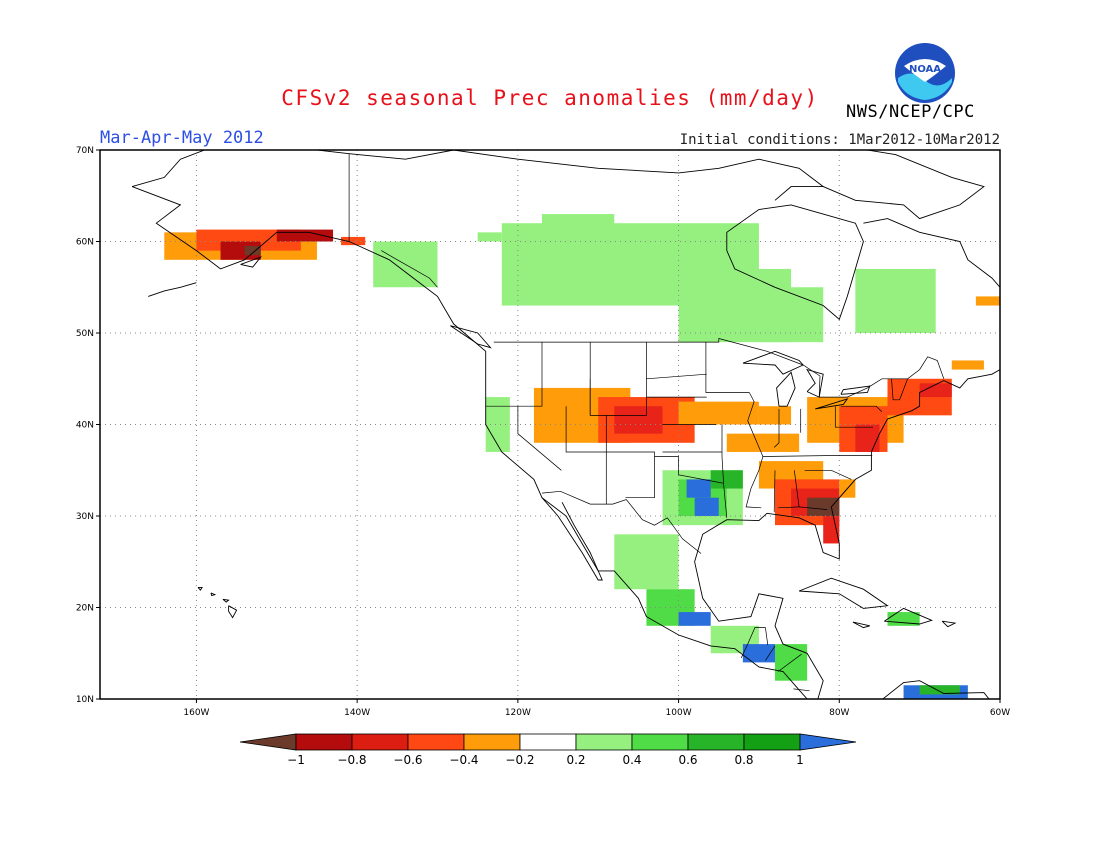  What do you see at coordinates (828, 742) in the screenshot?
I see `colorbar-high-arrow` at bounding box center [828, 742].